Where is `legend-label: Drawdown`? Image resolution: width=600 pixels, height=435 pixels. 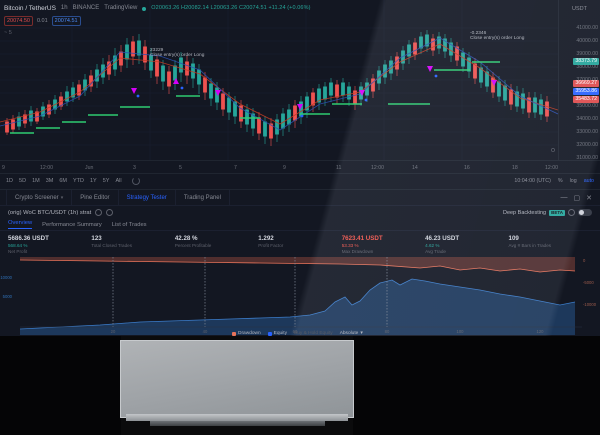
legend-label: Drawdown is located at coordinates (249, 333).